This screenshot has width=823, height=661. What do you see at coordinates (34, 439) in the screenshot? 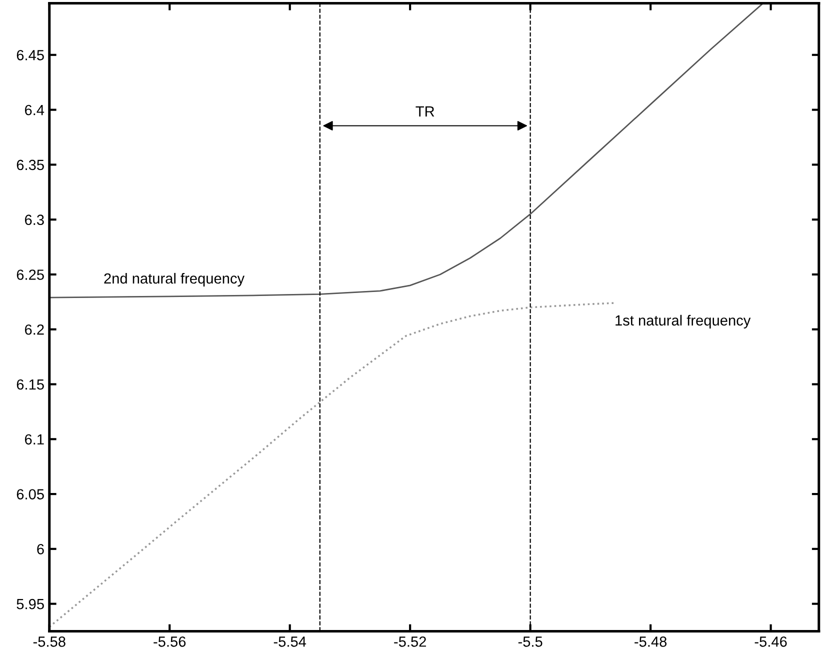
I see `y-tick-label: 6.1` at bounding box center [34, 439].